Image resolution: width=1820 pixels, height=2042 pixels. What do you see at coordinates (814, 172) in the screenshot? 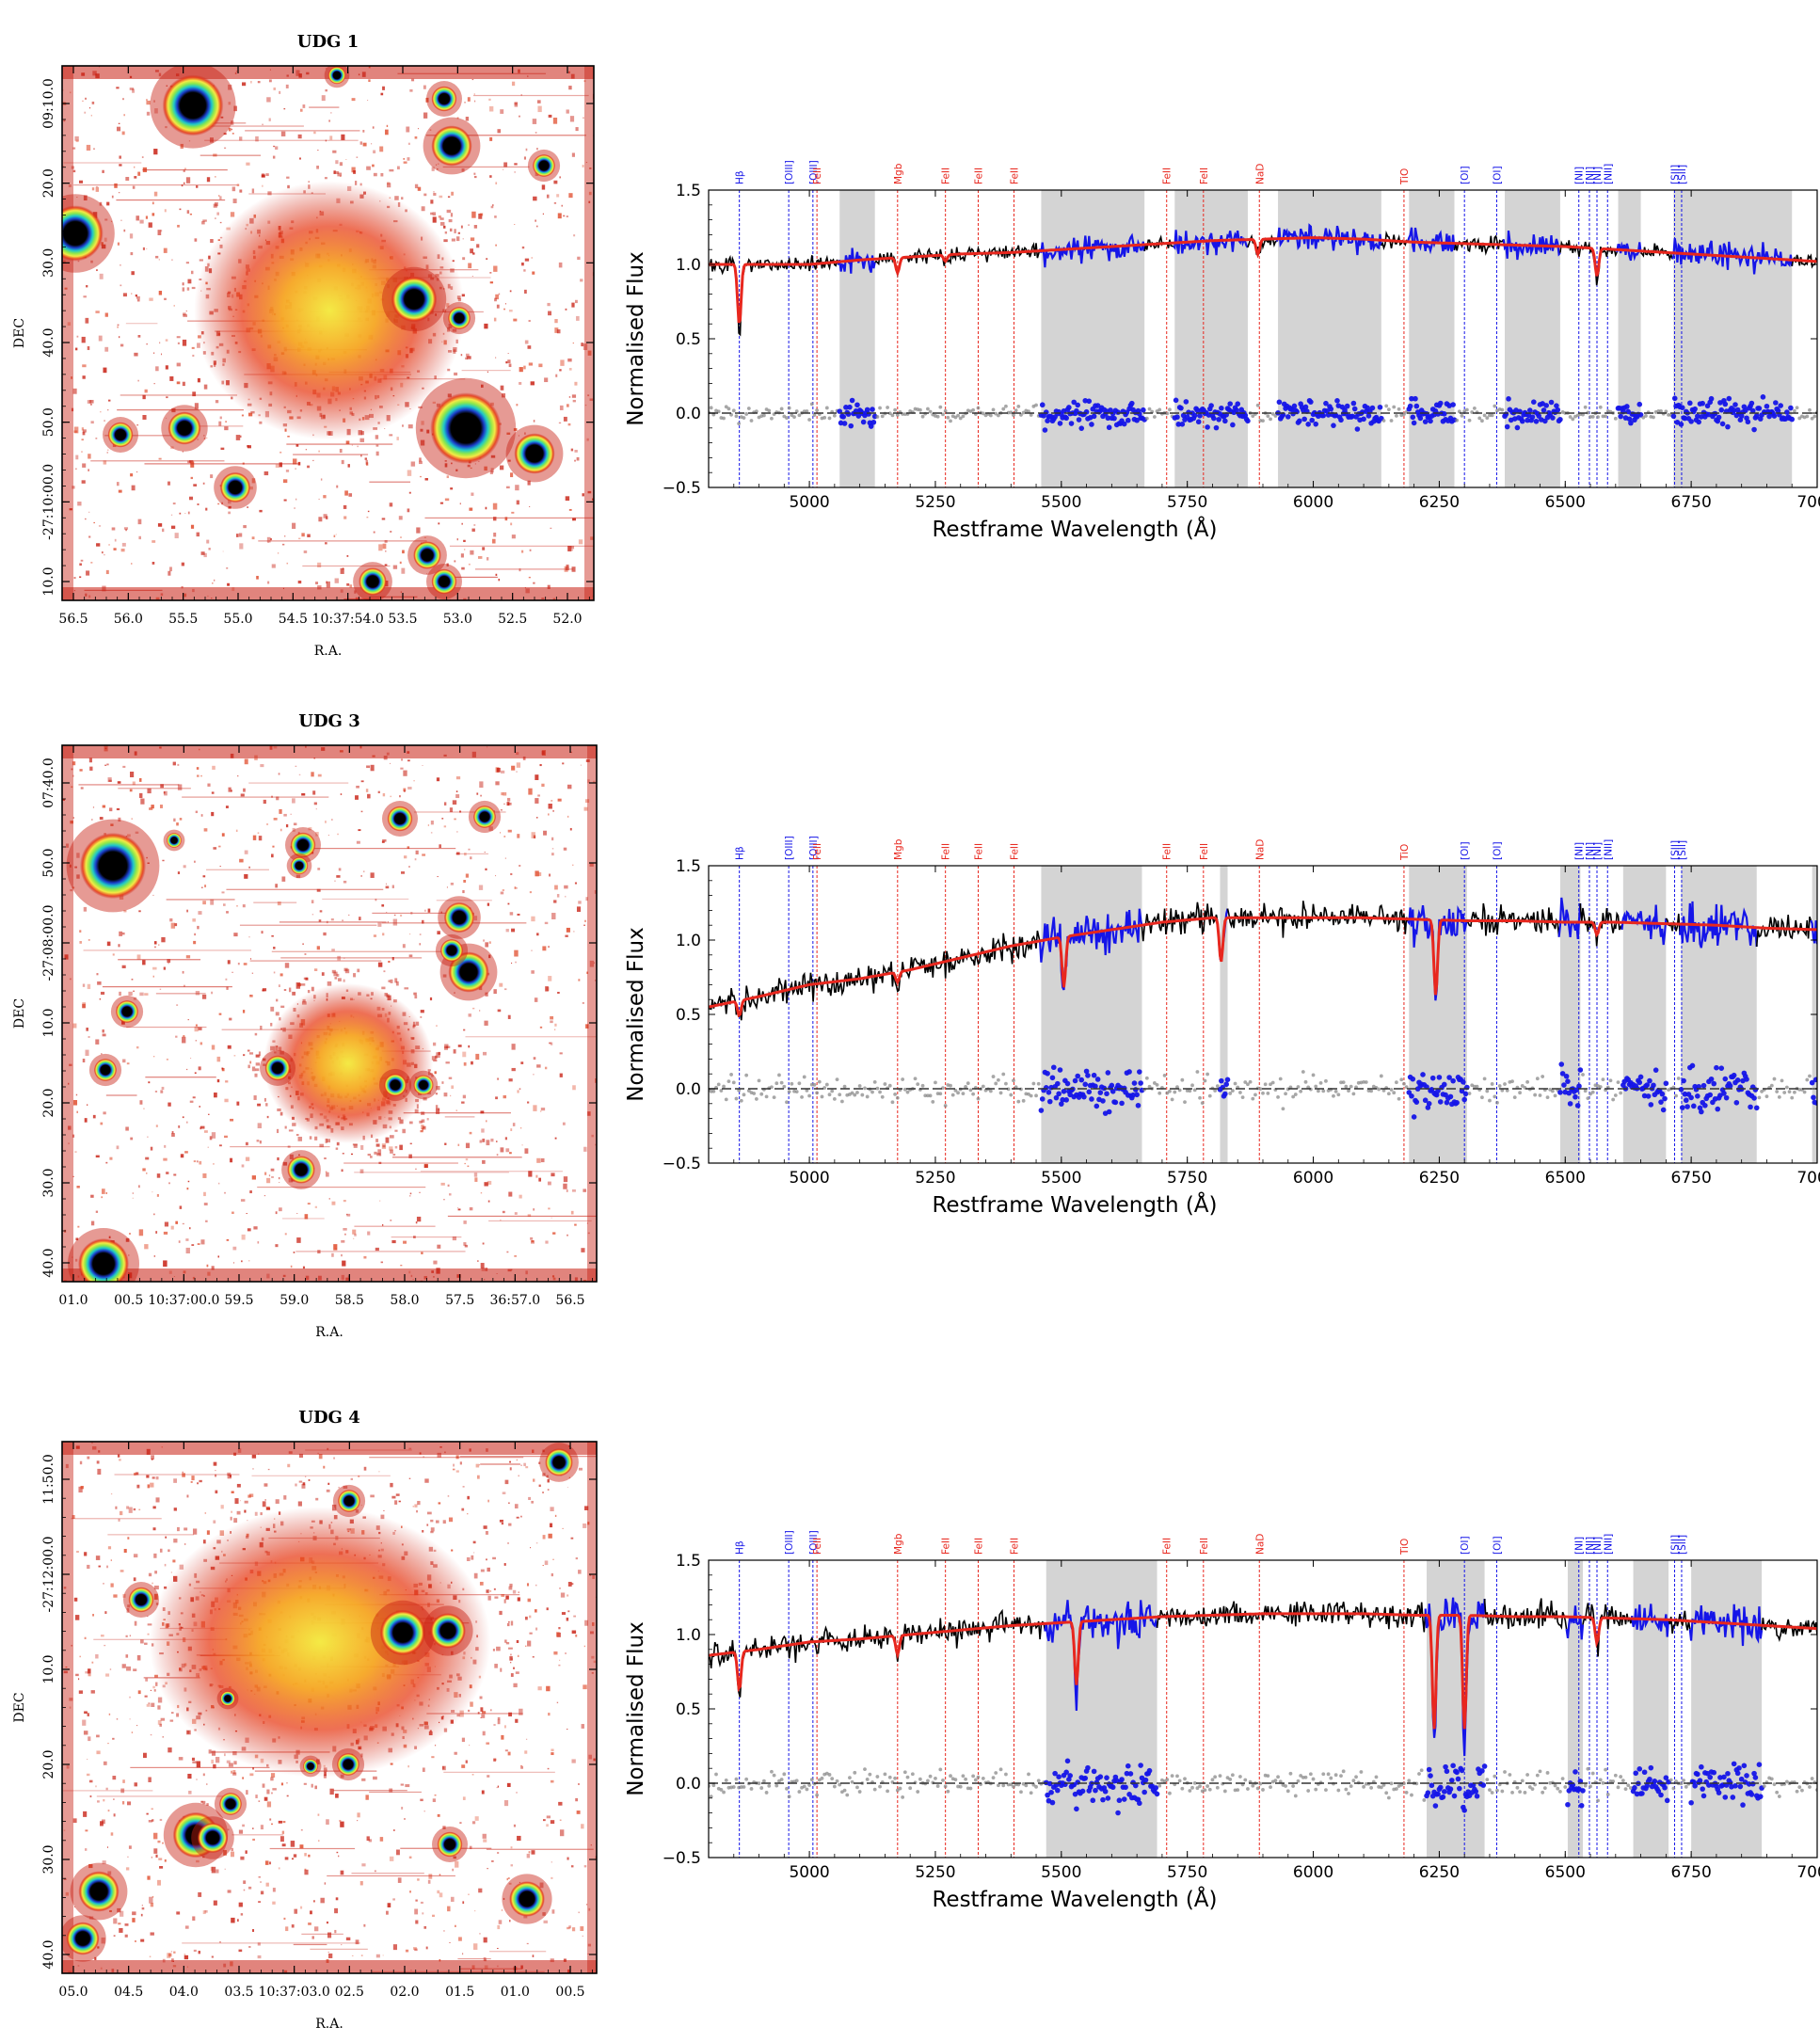
I see `line-marker-label: [OIII]` at bounding box center [814, 172].